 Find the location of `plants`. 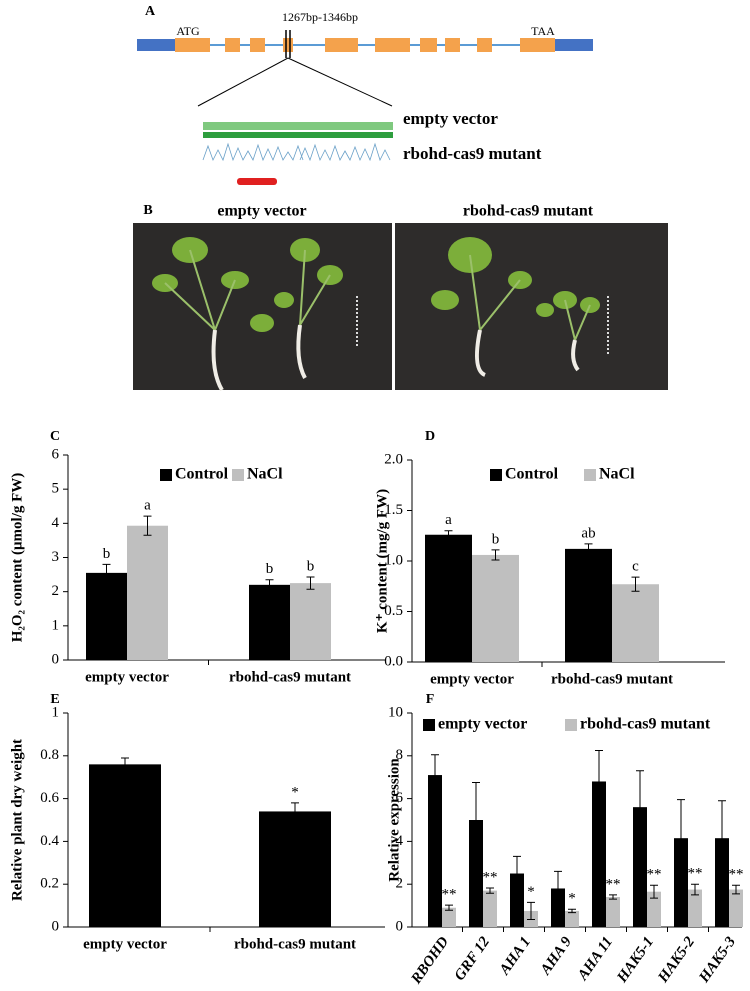

plants is located at coordinates (380, 314).